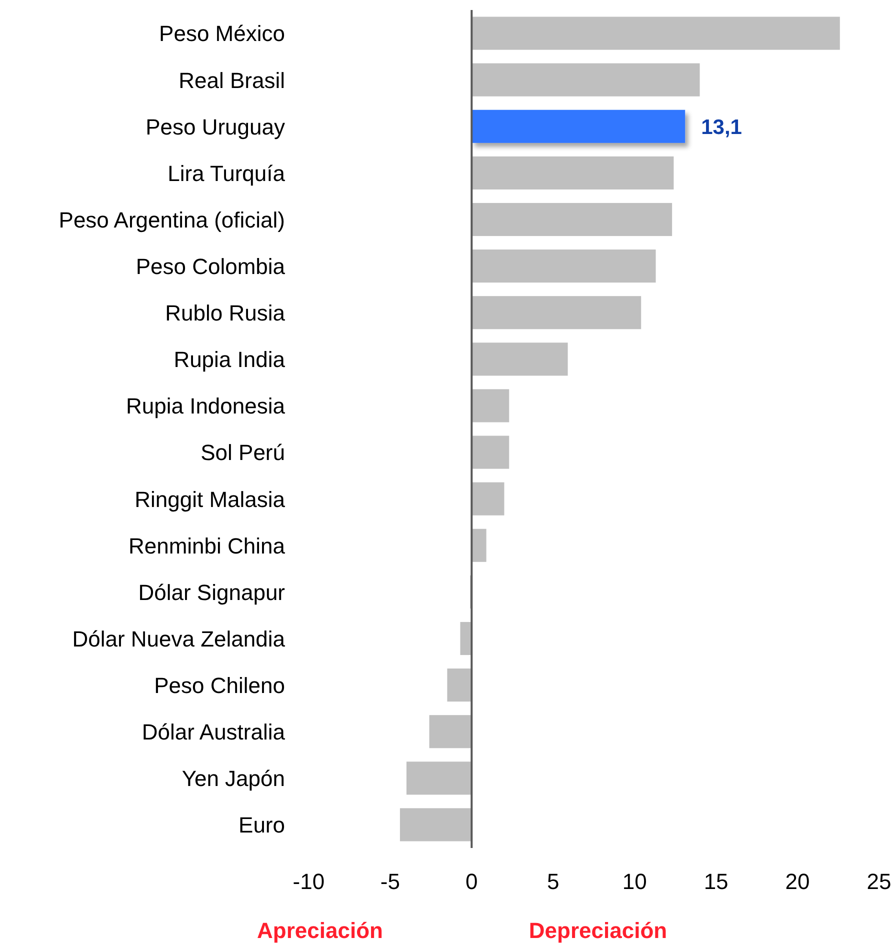 The width and height of the screenshot is (895, 943). I want to click on y-tick-label: Rupia India, so click(230, 359).